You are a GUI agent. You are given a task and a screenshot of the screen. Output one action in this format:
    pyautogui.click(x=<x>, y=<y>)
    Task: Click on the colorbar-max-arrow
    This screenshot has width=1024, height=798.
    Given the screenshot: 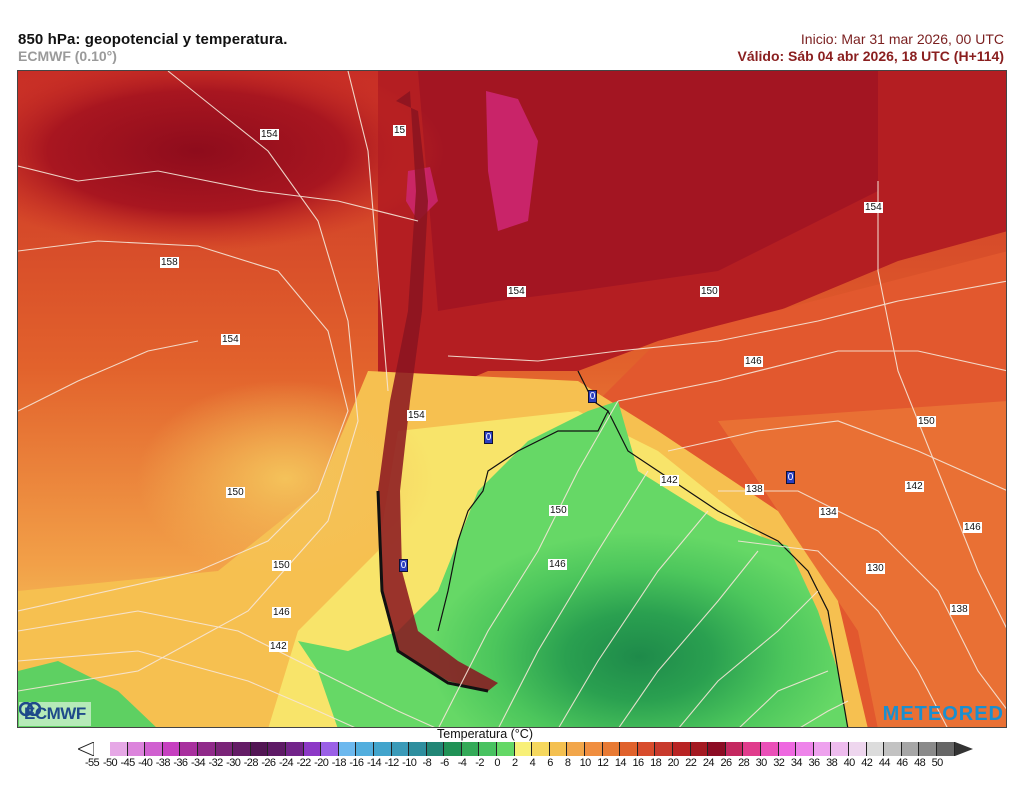 What is the action you would take?
    pyautogui.click(x=963, y=749)
    